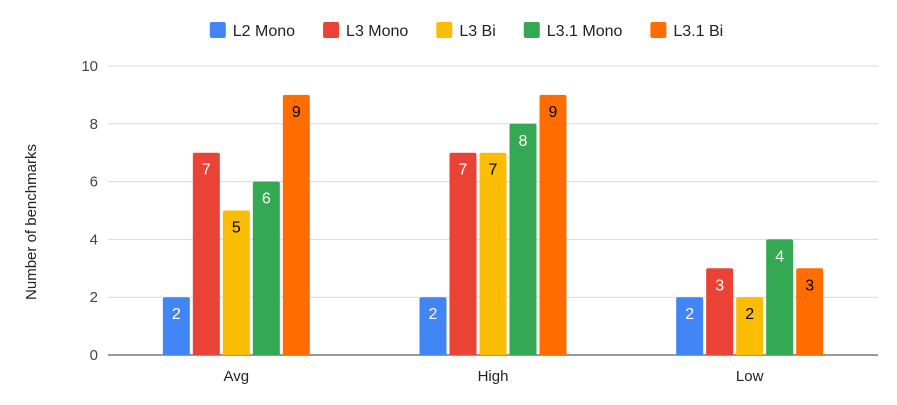 The width and height of the screenshot is (897, 405). I want to click on legend-label: L3.1 Mono, so click(585, 31).